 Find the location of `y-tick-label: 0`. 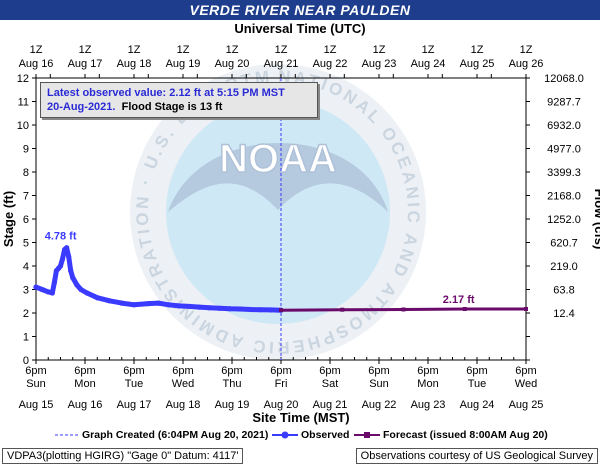

y-tick-label: 0 is located at coordinates (26, 361).